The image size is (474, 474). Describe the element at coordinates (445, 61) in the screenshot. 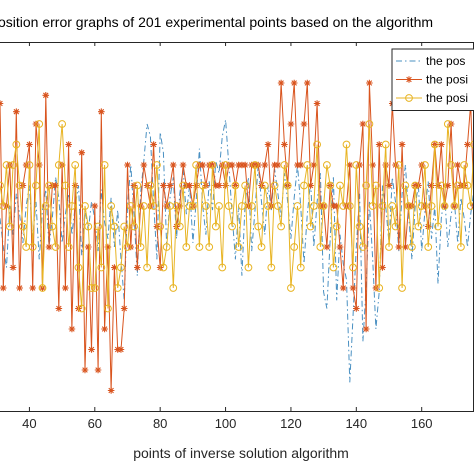

I see `legend-entry-label: the pos` at that location.